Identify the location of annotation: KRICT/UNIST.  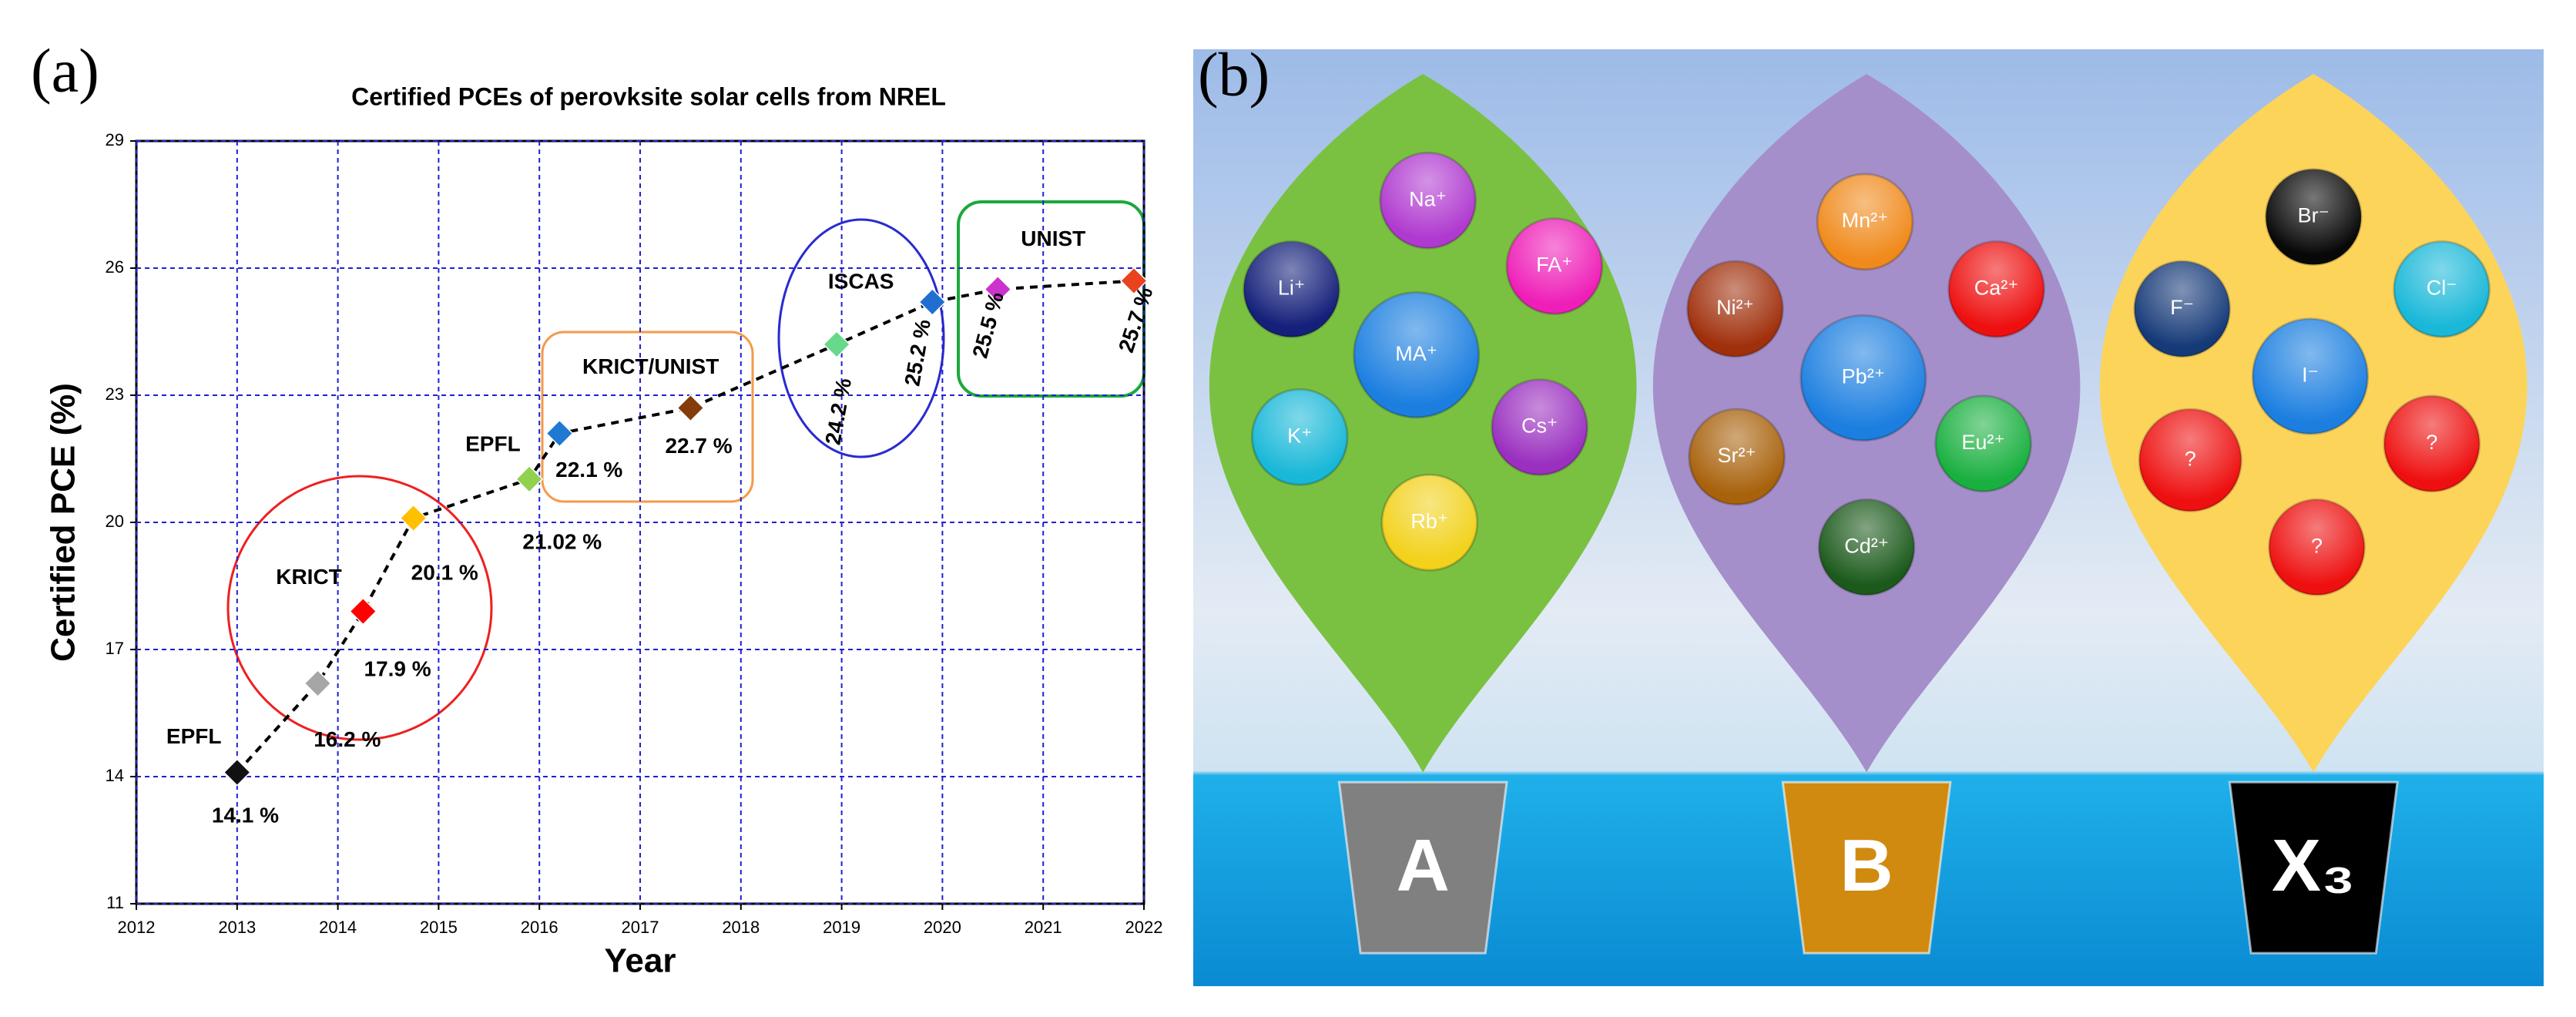
(650, 366).